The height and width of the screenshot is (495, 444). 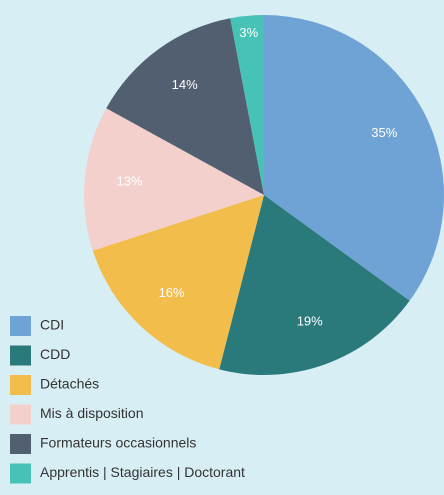 I want to click on legend-label: Mis à disposition, so click(x=92, y=413).